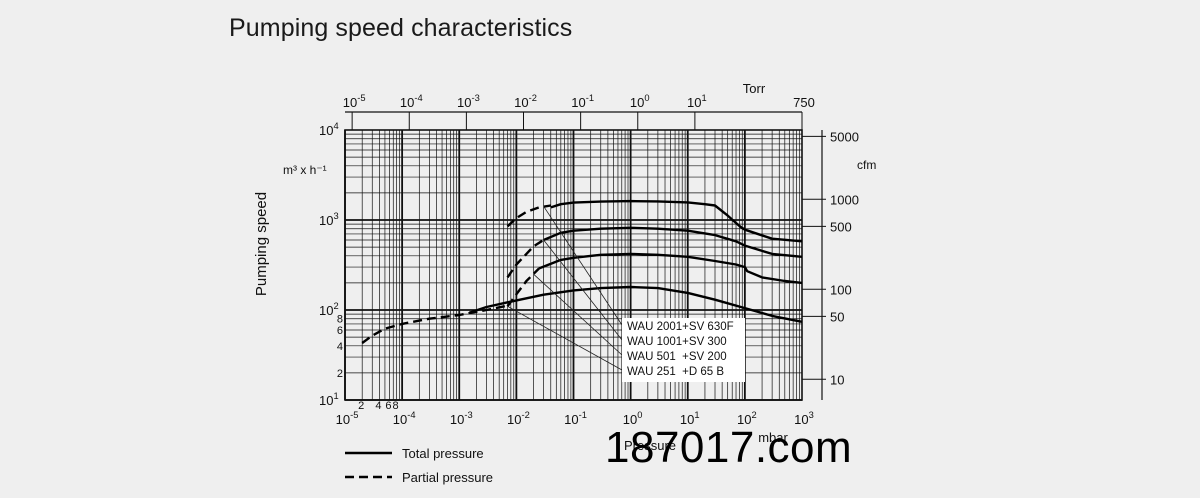 Image resolution: width=1200 pixels, height=498 pixels. What do you see at coordinates (340, 320) in the screenshot?
I see `y-minor-tick-label: 8` at bounding box center [340, 320].